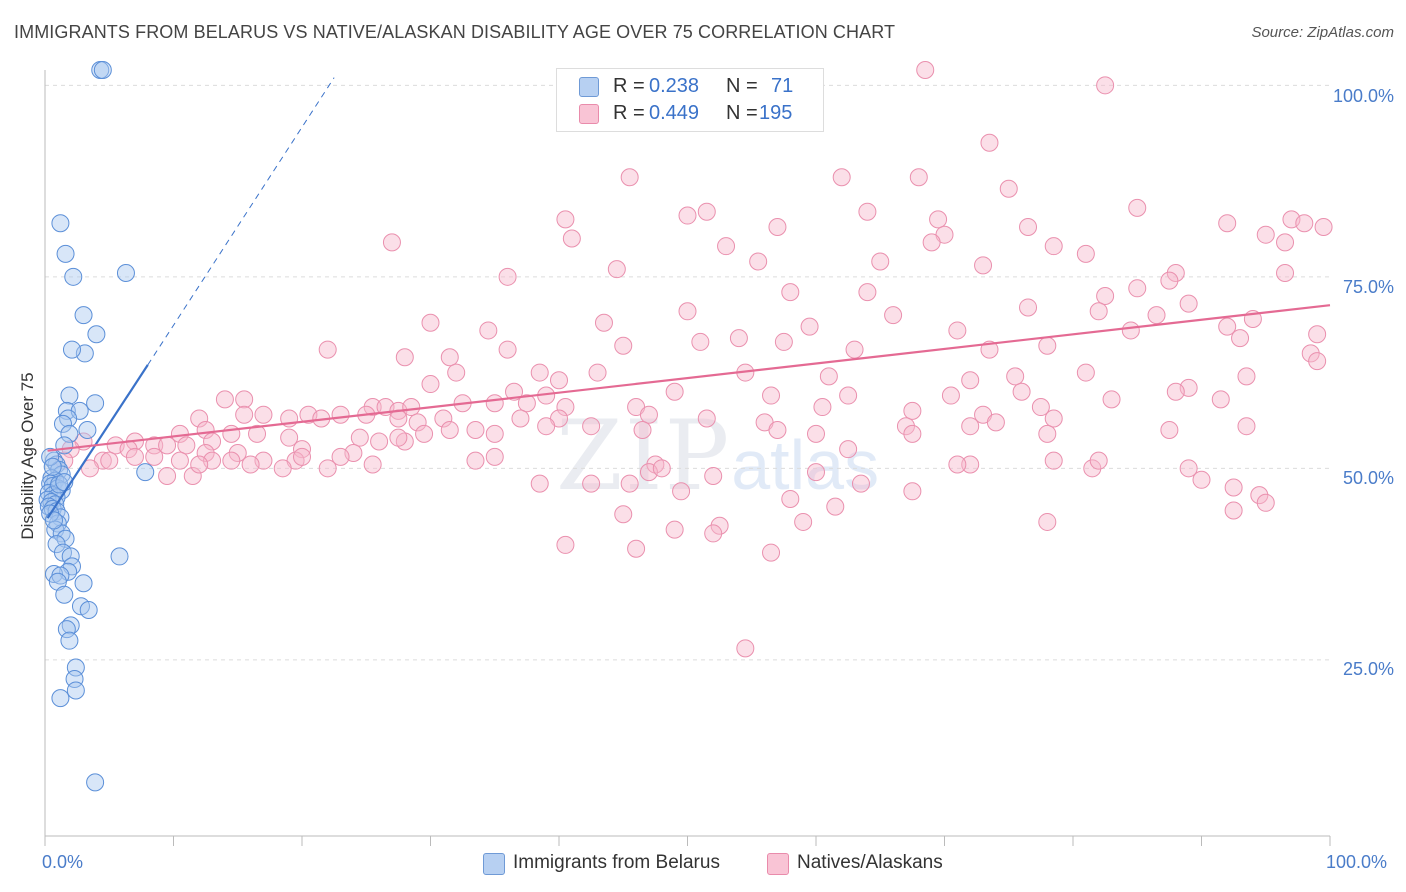 The image size is (1406, 892). What do you see at coordinates (629, 113) in the screenshot?
I see `r-label: R =` at bounding box center [629, 113].